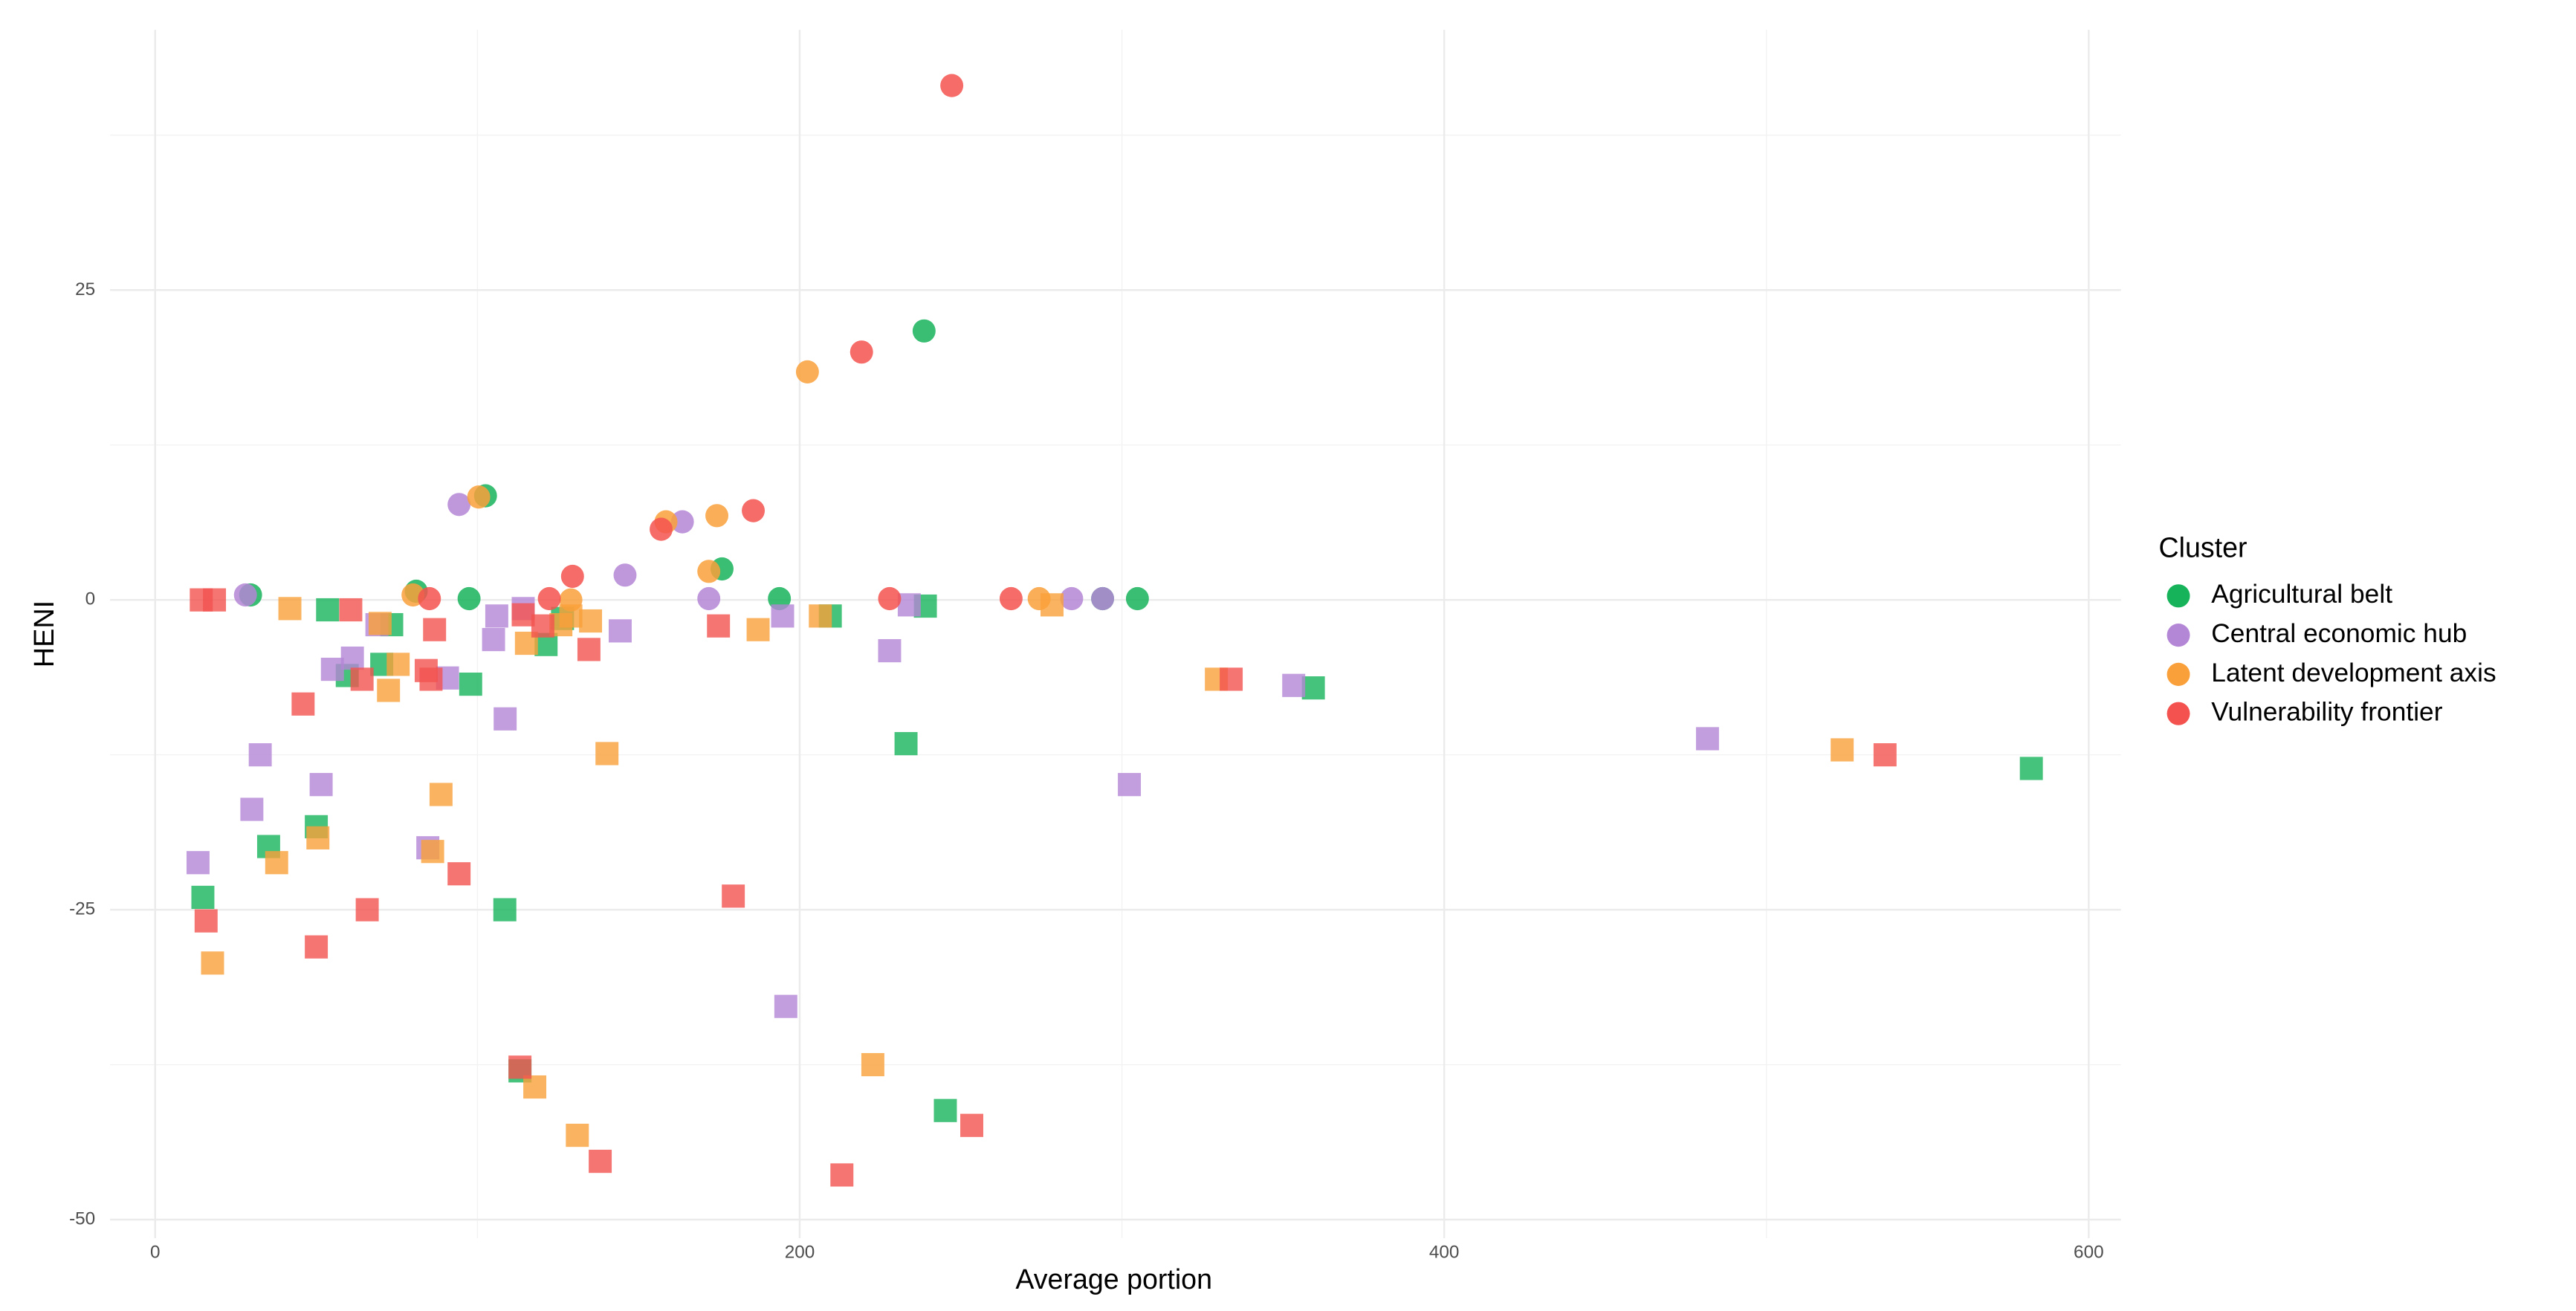  I want to click on y-tick-label: -25, so click(82, 909).